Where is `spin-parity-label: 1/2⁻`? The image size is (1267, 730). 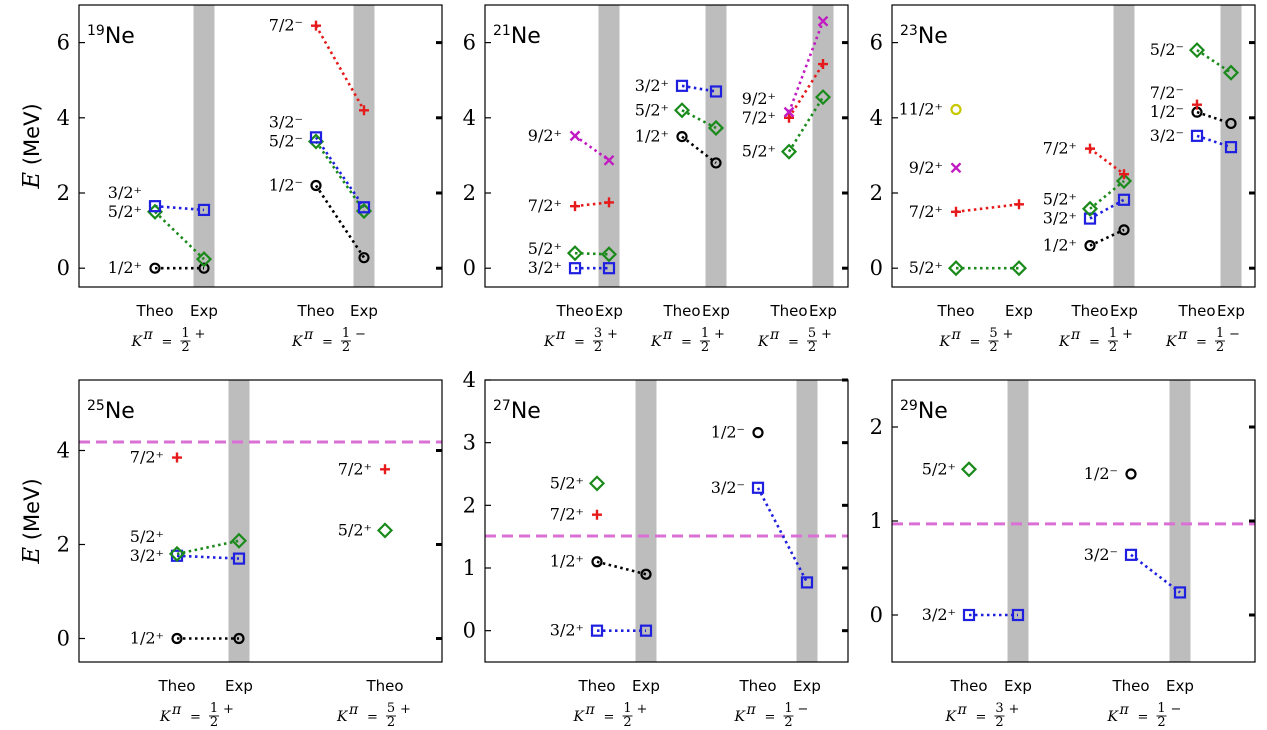
spin-parity-label: 1/2⁻ is located at coordinates (1167, 111).